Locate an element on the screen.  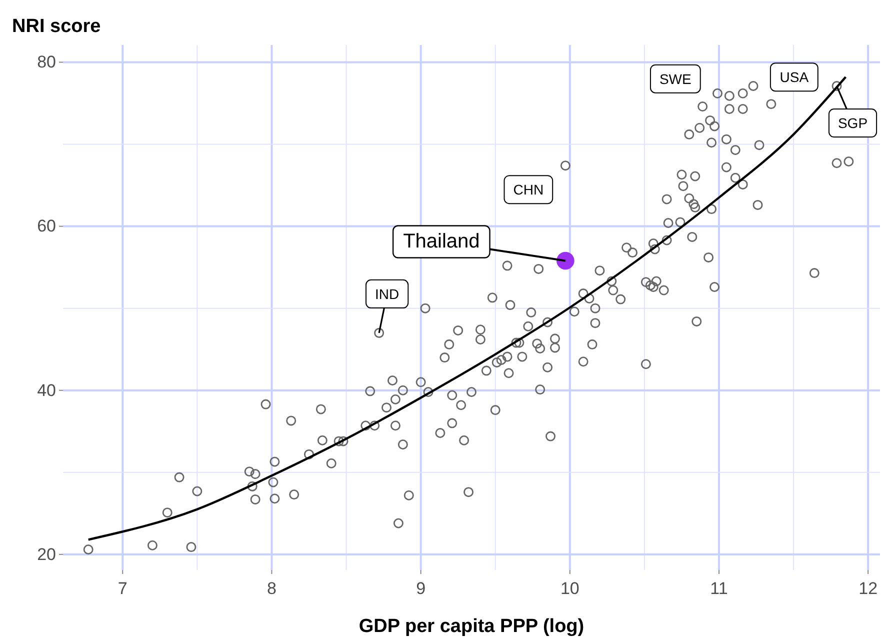
x-tick-label: 7 is located at coordinates (123, 588).